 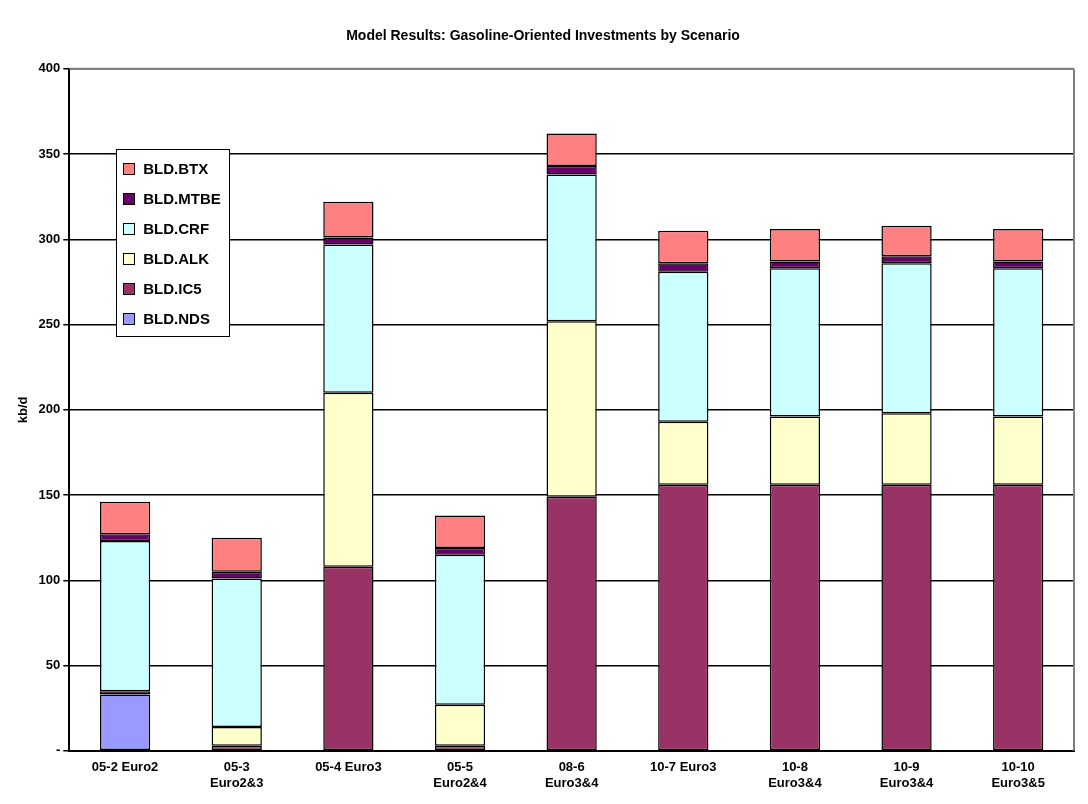 What do you see at coordinates (237, 774) in the screenshot?
I see `x-tick-label: 05-3 Euro2&3` at bounding box center [237, 774].